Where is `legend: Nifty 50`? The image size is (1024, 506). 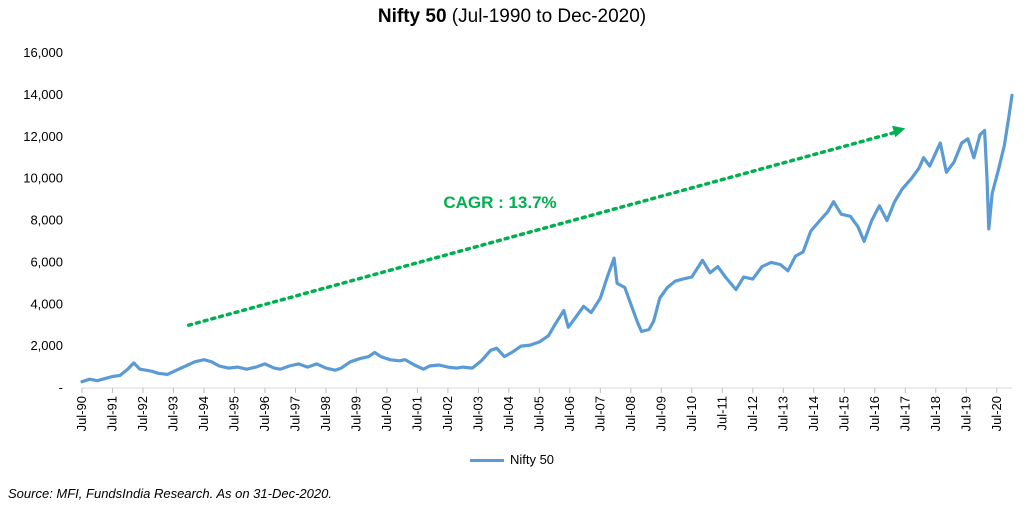
legend: Nifty 50 is located at coordinates (512, 459).